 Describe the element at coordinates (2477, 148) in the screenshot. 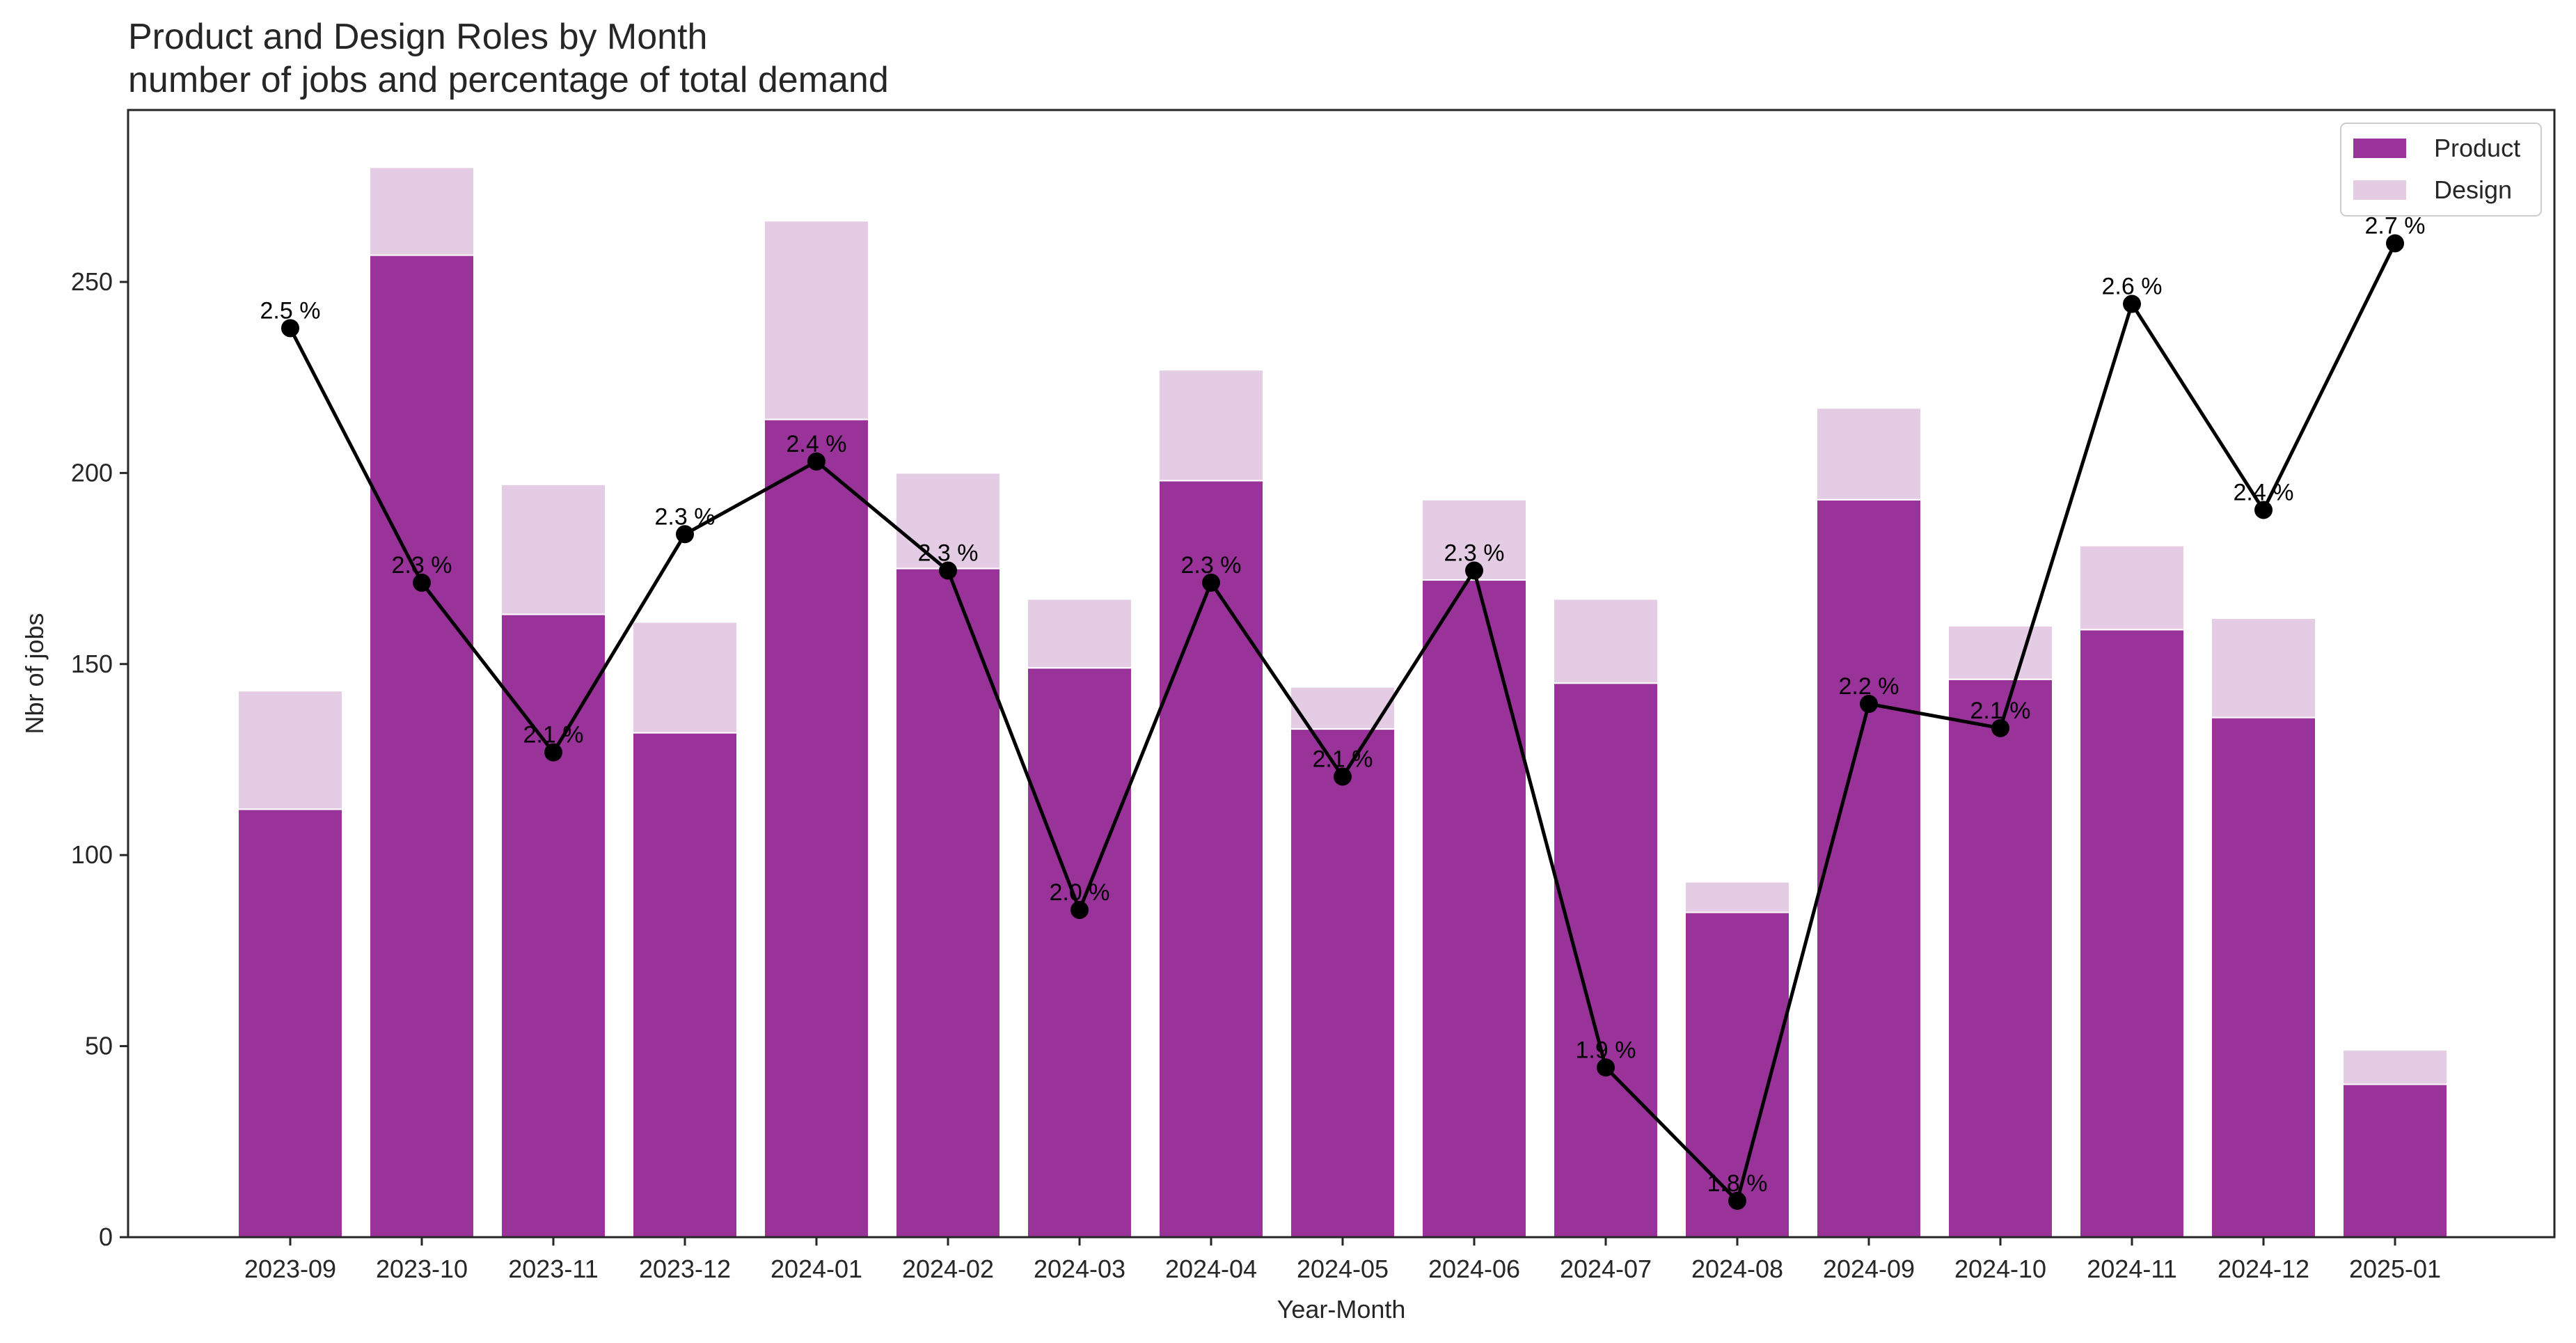

I see `legend-label-product: Product` at that location.